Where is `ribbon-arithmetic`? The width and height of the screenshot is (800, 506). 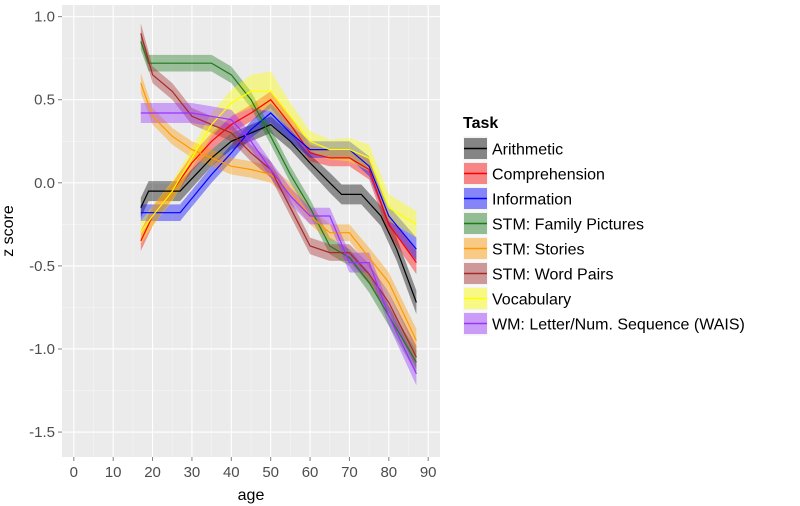 ribbon-arithmetic is located at coordinates (278, 215).